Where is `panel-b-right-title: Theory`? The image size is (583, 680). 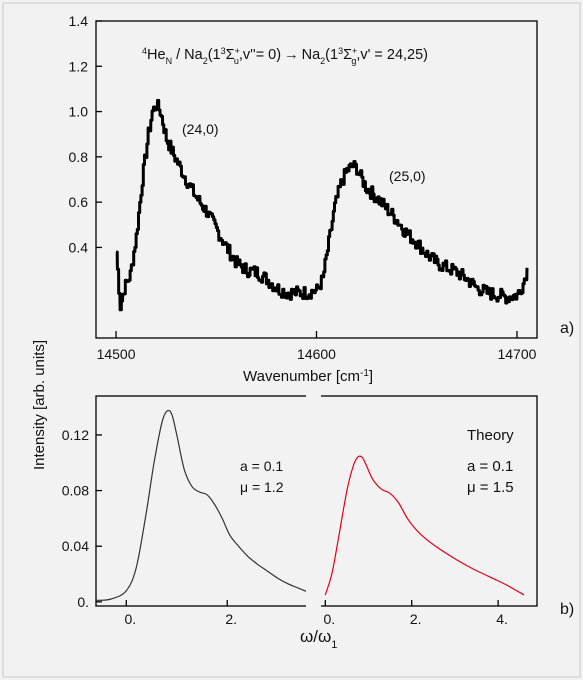 panel-b-right-title: Theory is located at coordinates (490, 435).